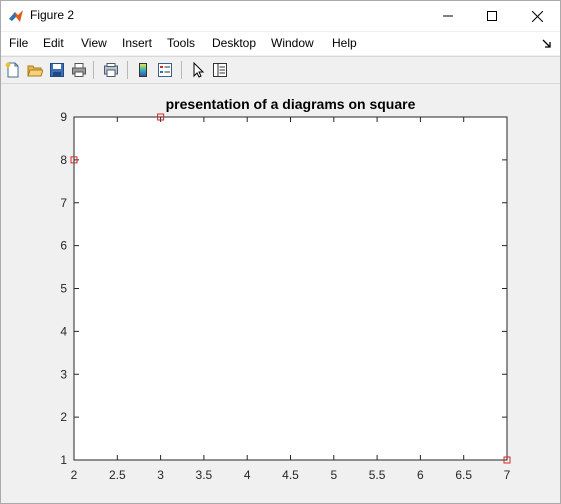  What do you see at coordinates (463, 475) in the screenshot?
I see `x-tick-label: 6.5` at bounding box center [463, 475].